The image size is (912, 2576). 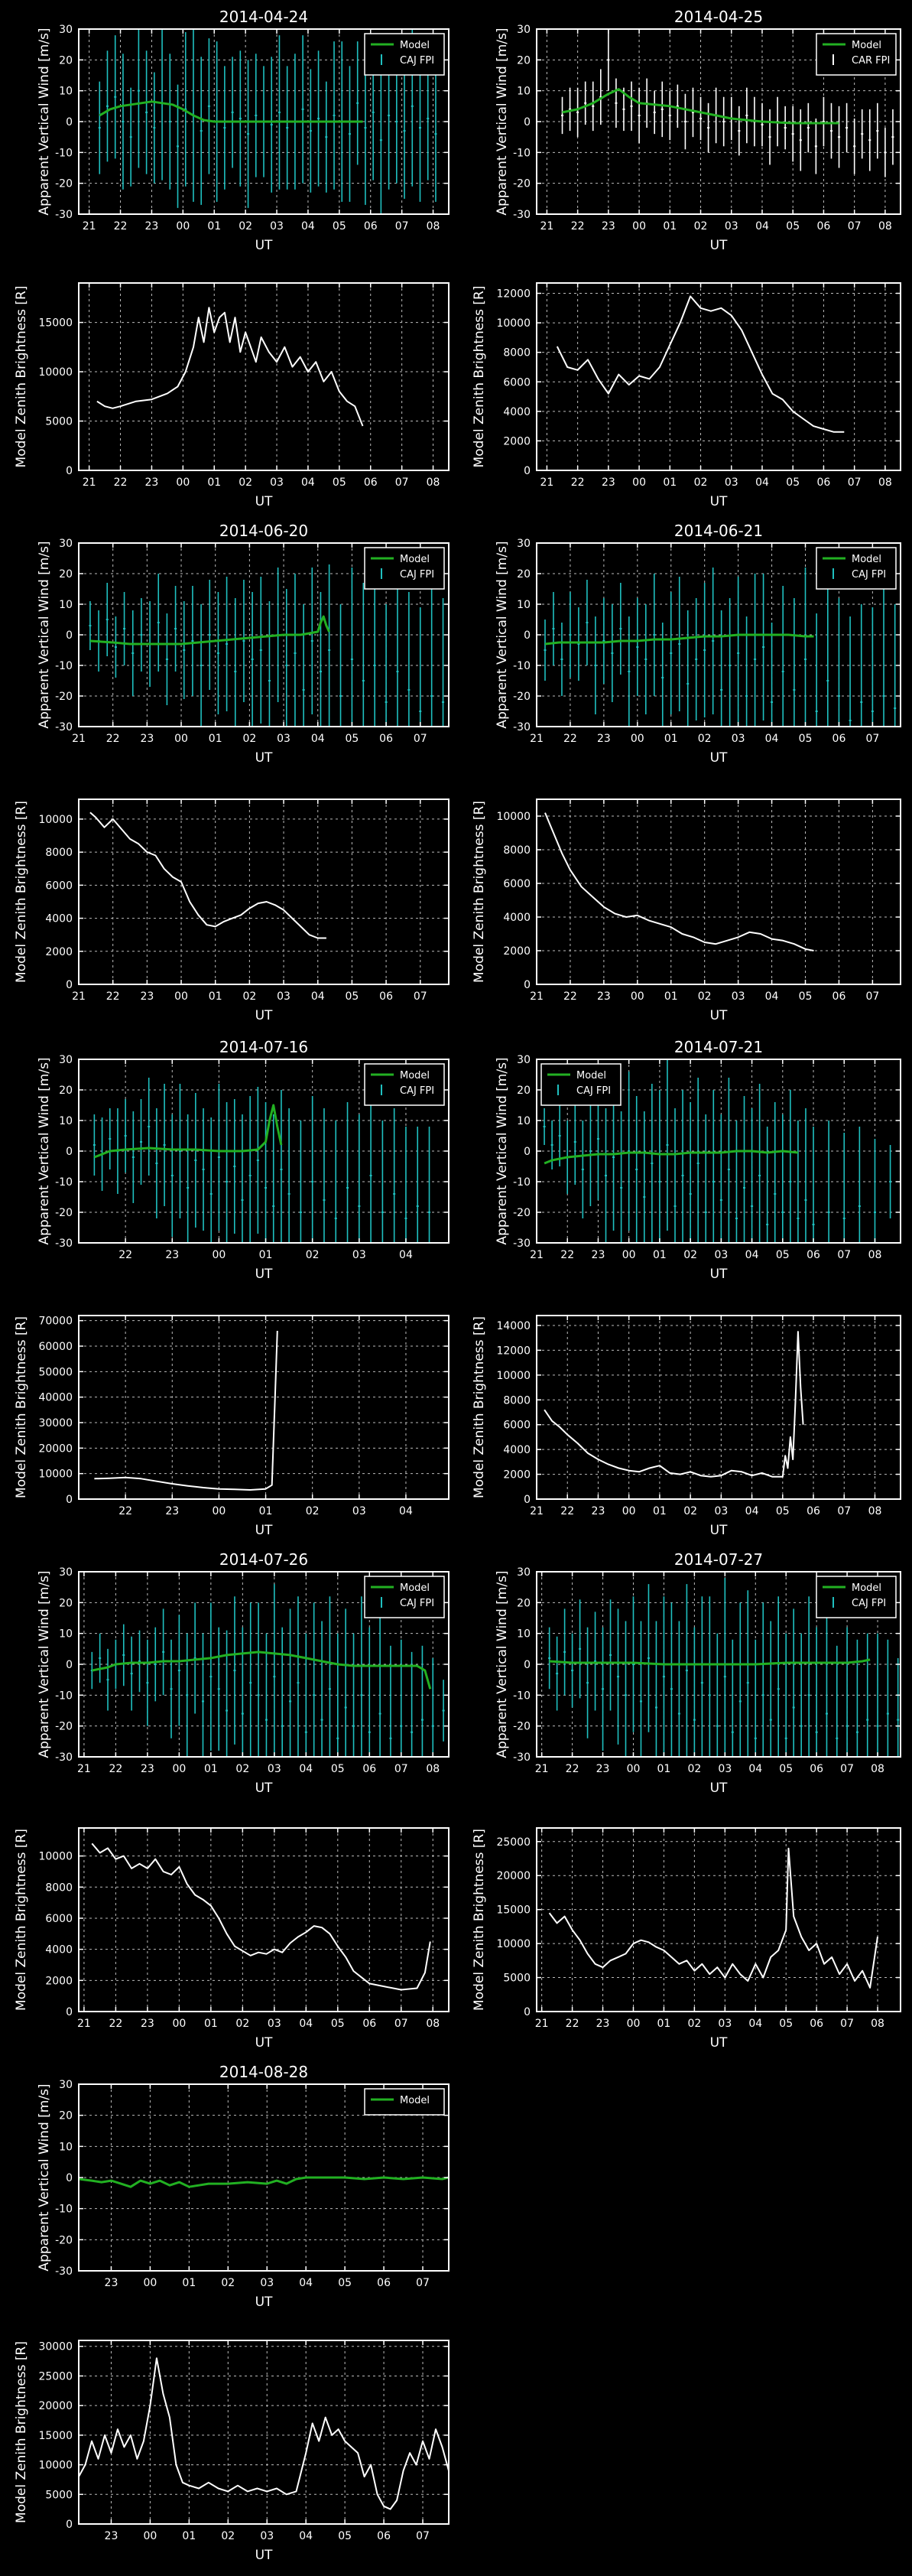 What do you see at coordinates (64, 184) in the screenshot?
I see `y-tick-label: -20` at bounding box center [64, 184].